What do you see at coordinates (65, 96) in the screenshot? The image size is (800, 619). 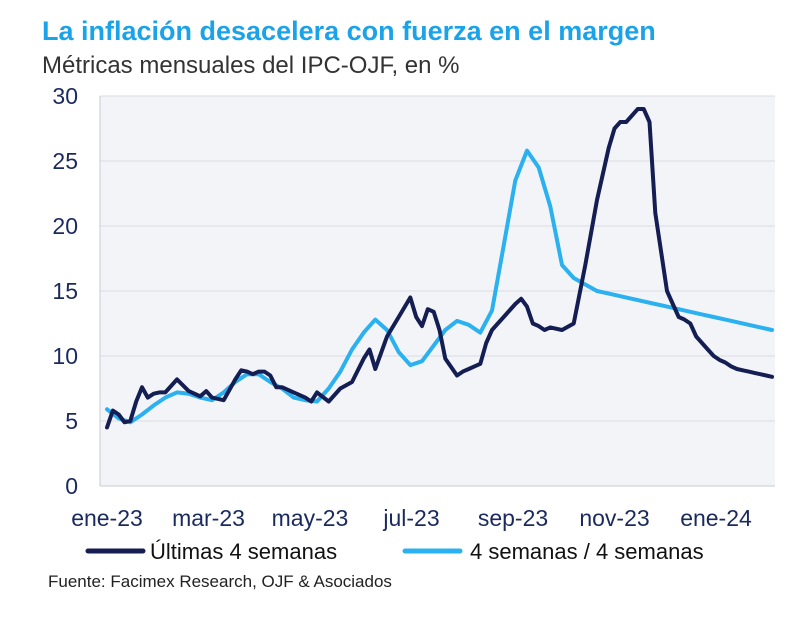 I see `y-tick-label: 30` at bounding box center [65, 96].